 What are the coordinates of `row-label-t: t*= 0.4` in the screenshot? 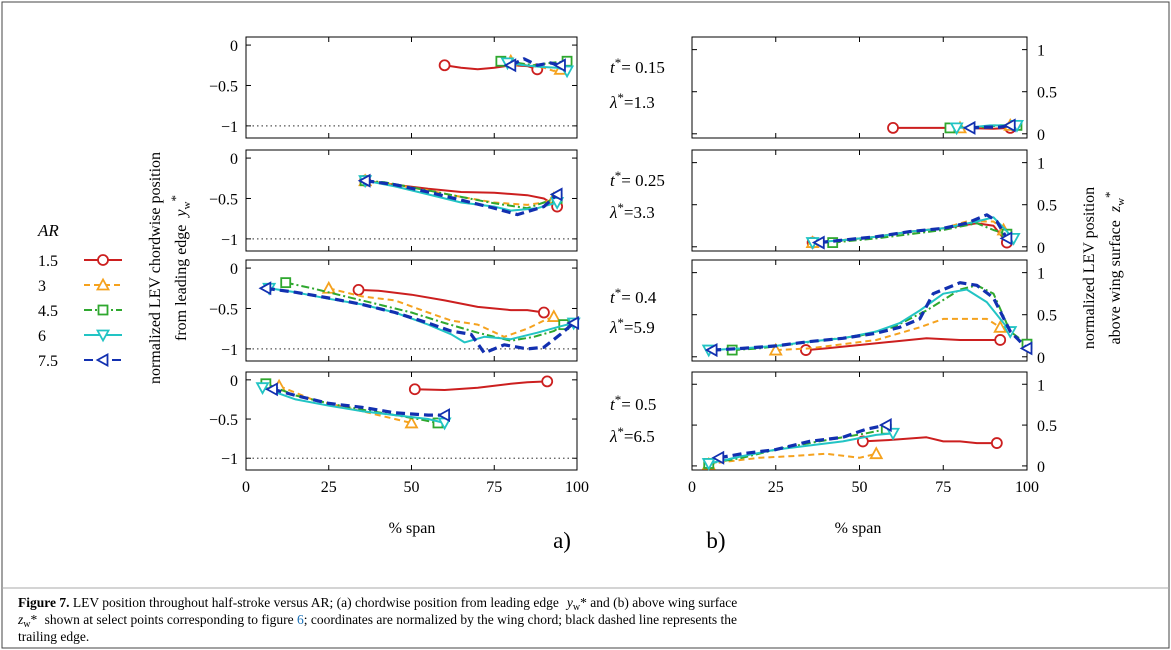 It's located at (633, 296).